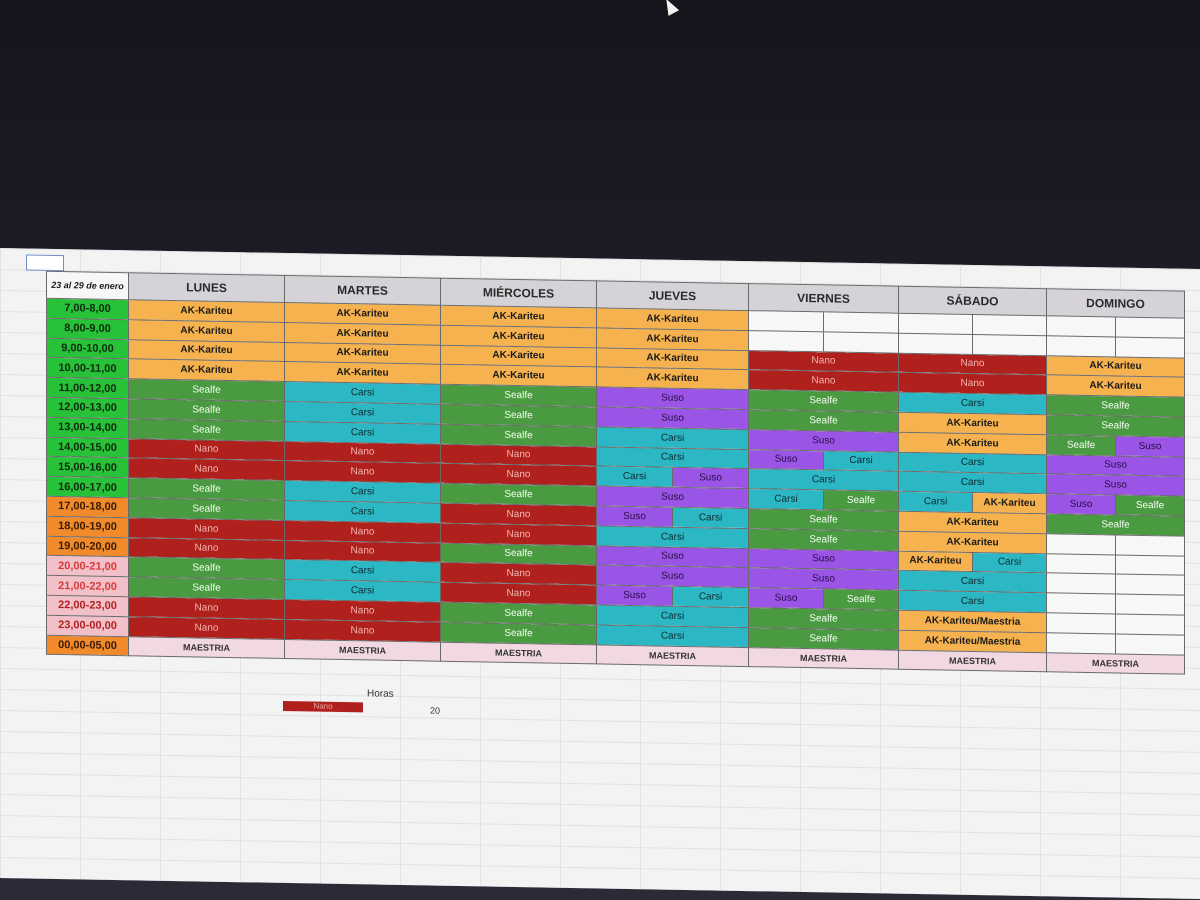  I want to click on time-slot: 12,00-13,00, so click(87, 408).